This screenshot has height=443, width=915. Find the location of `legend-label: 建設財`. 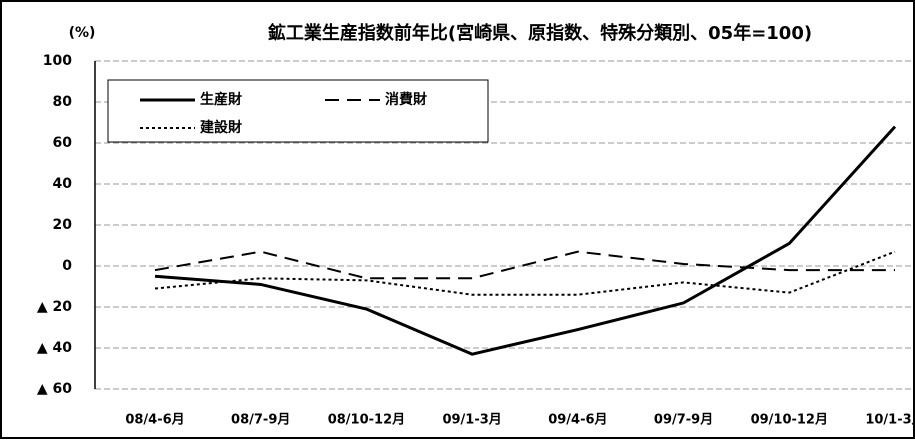

legend-label: 建設財 is located at coordinates (221, 127).